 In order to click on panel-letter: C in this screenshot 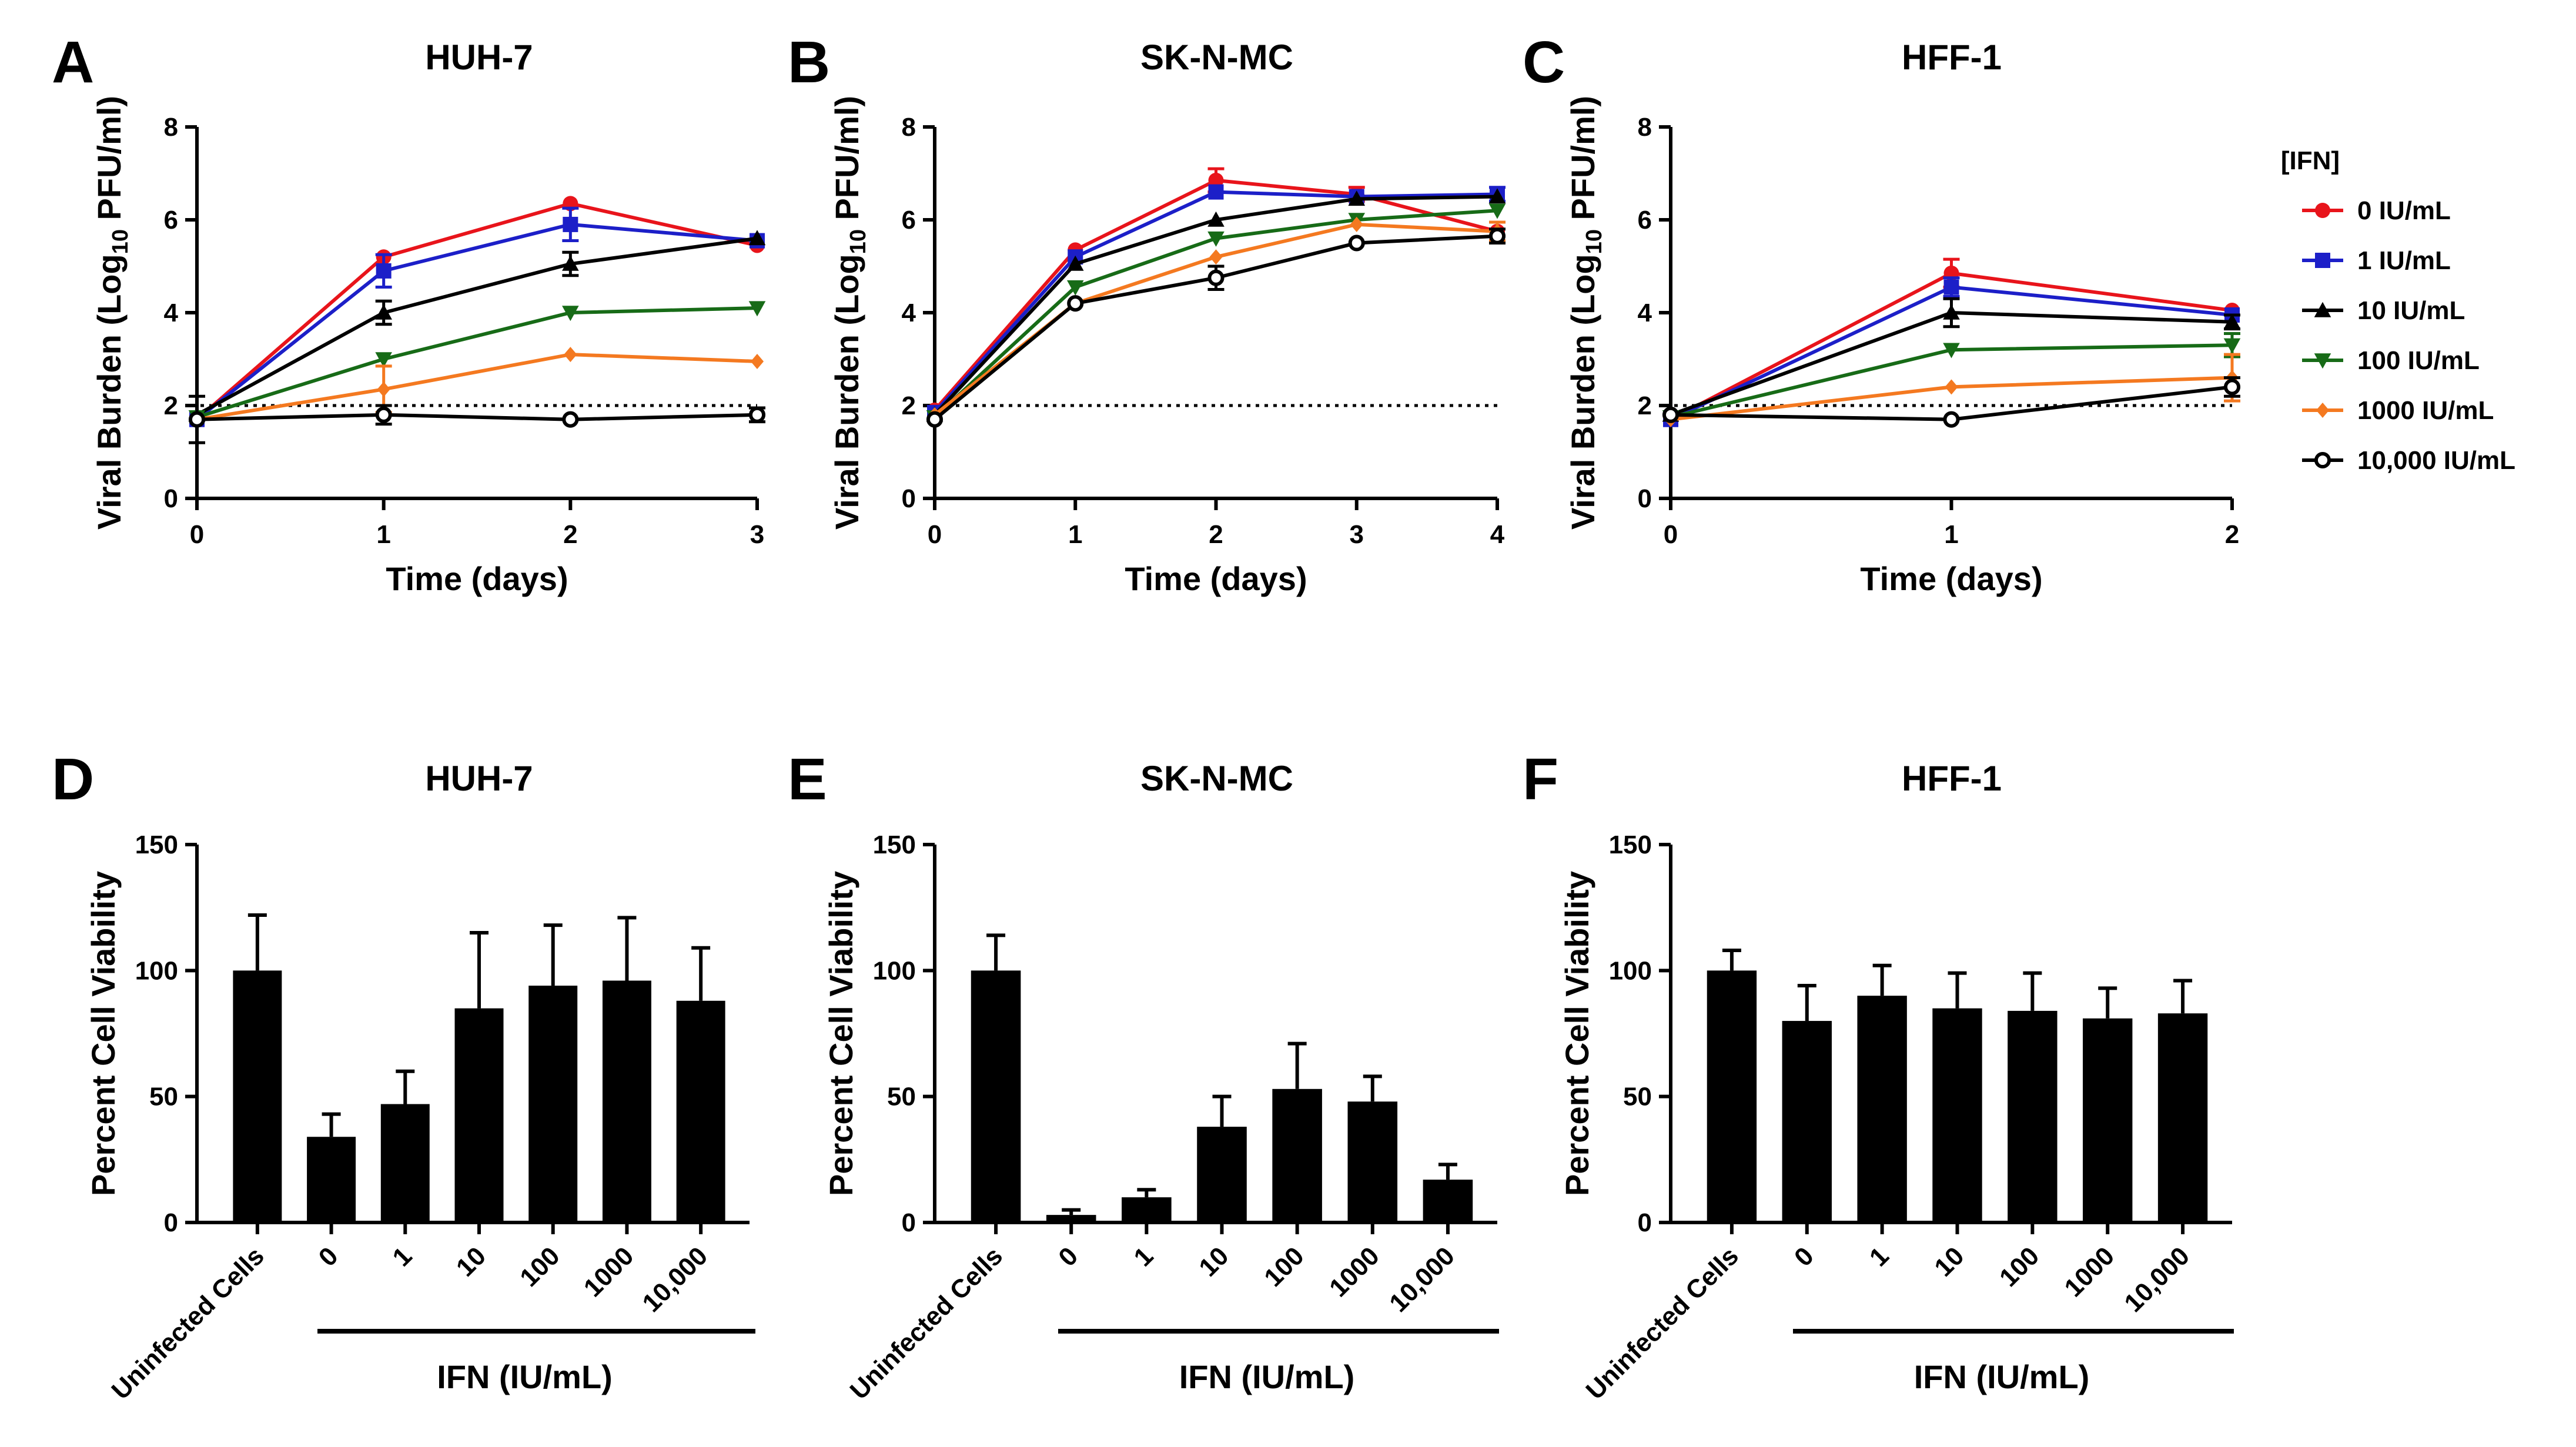, I will do `click(1544, 62)`.